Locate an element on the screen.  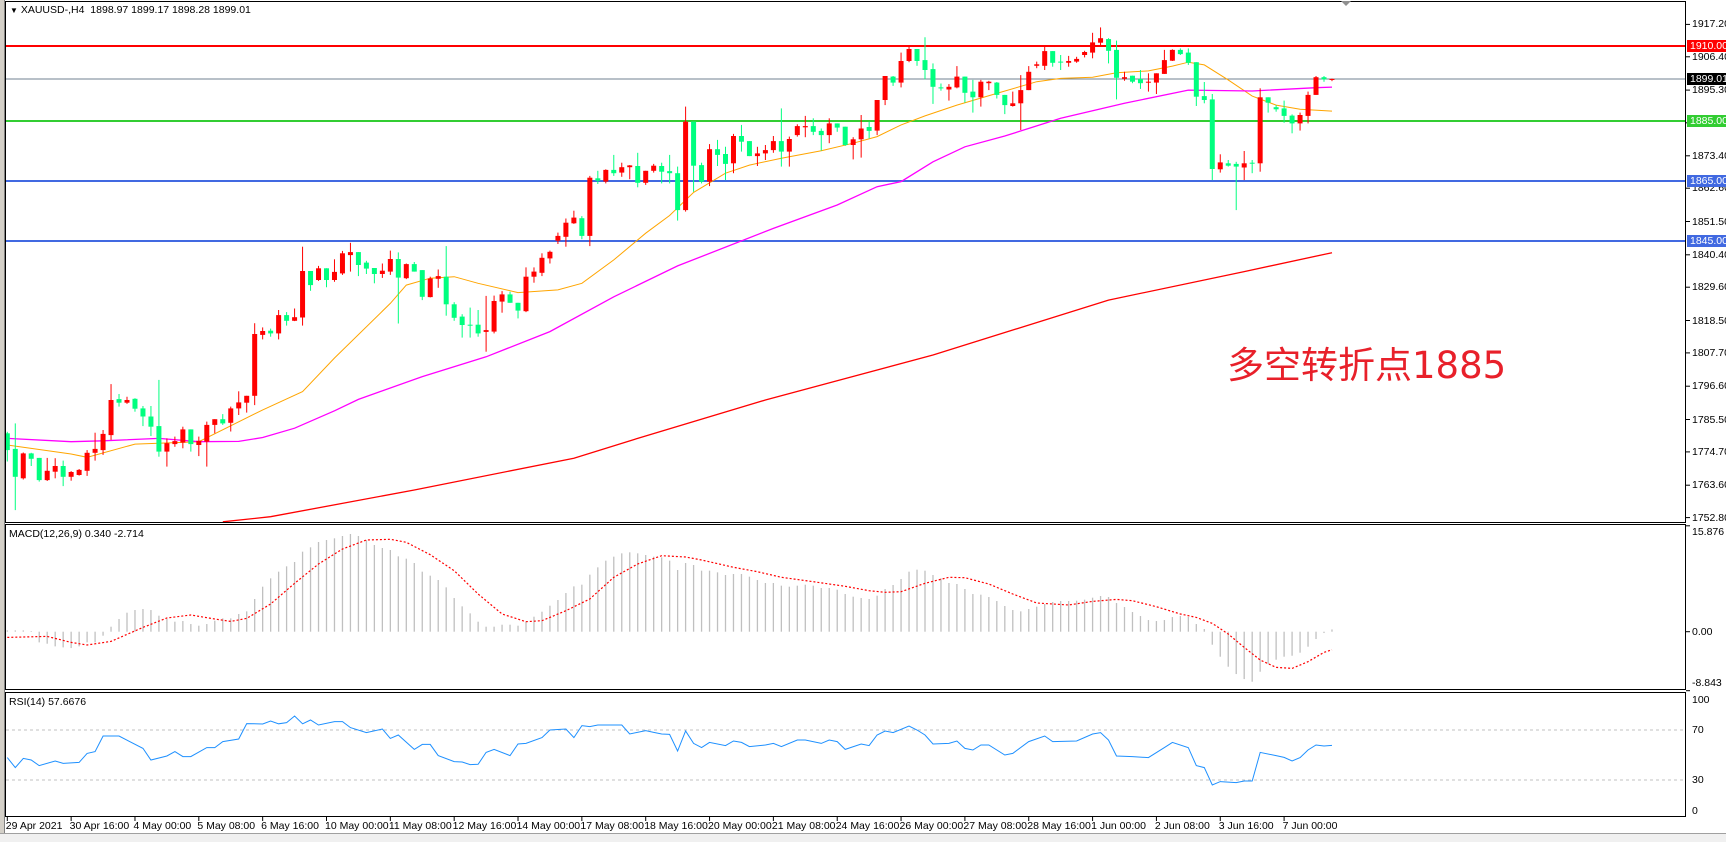
time-axis-label: 4 May 00:00 is located at coordinates (162, 826).